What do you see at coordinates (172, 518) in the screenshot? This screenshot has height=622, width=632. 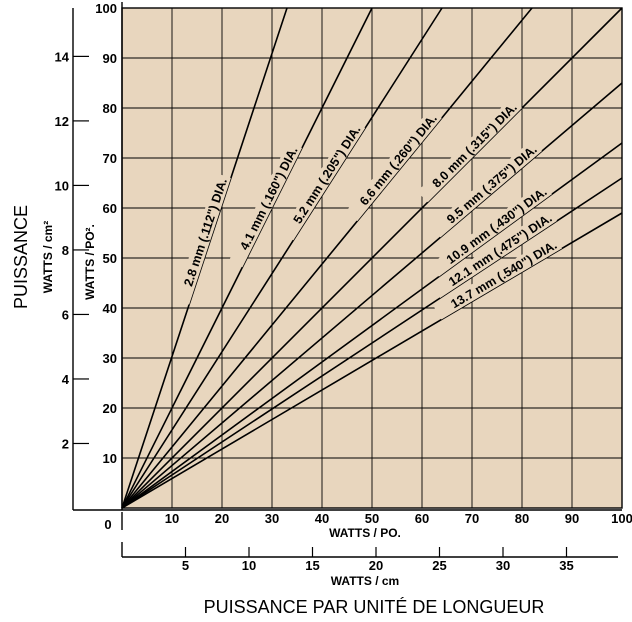 I see `x-tick-label: 10` at bounding box center [172, 518].